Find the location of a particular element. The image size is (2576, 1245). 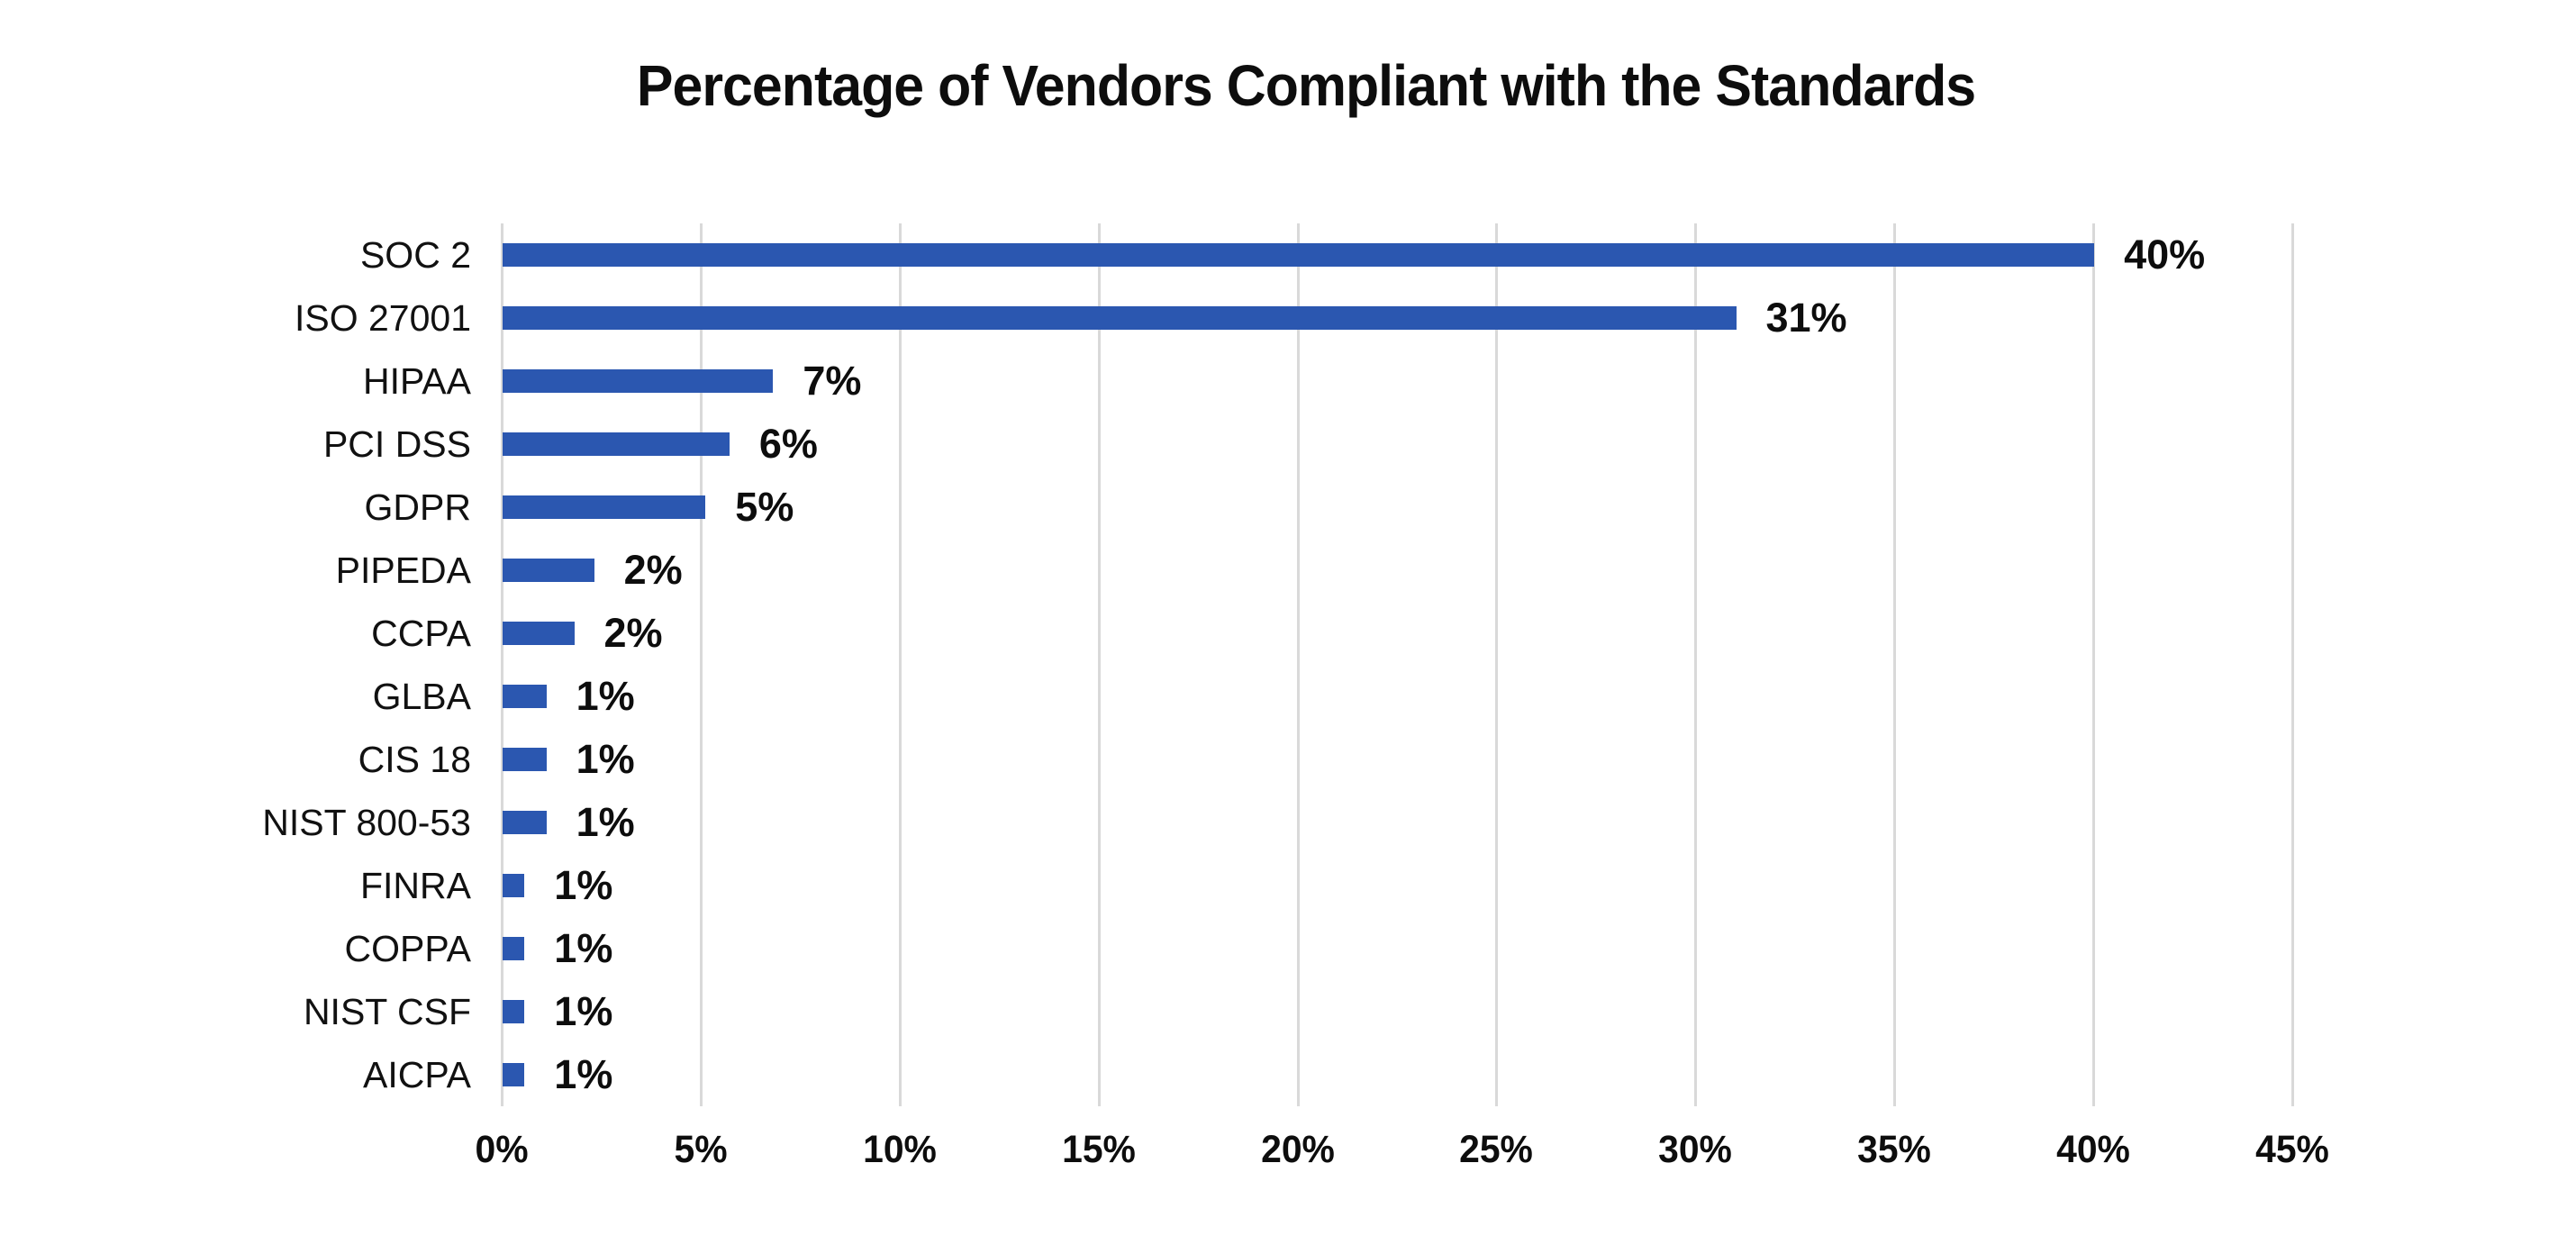

x-tick-label: 20% is located at coordinates (1297, 1149).